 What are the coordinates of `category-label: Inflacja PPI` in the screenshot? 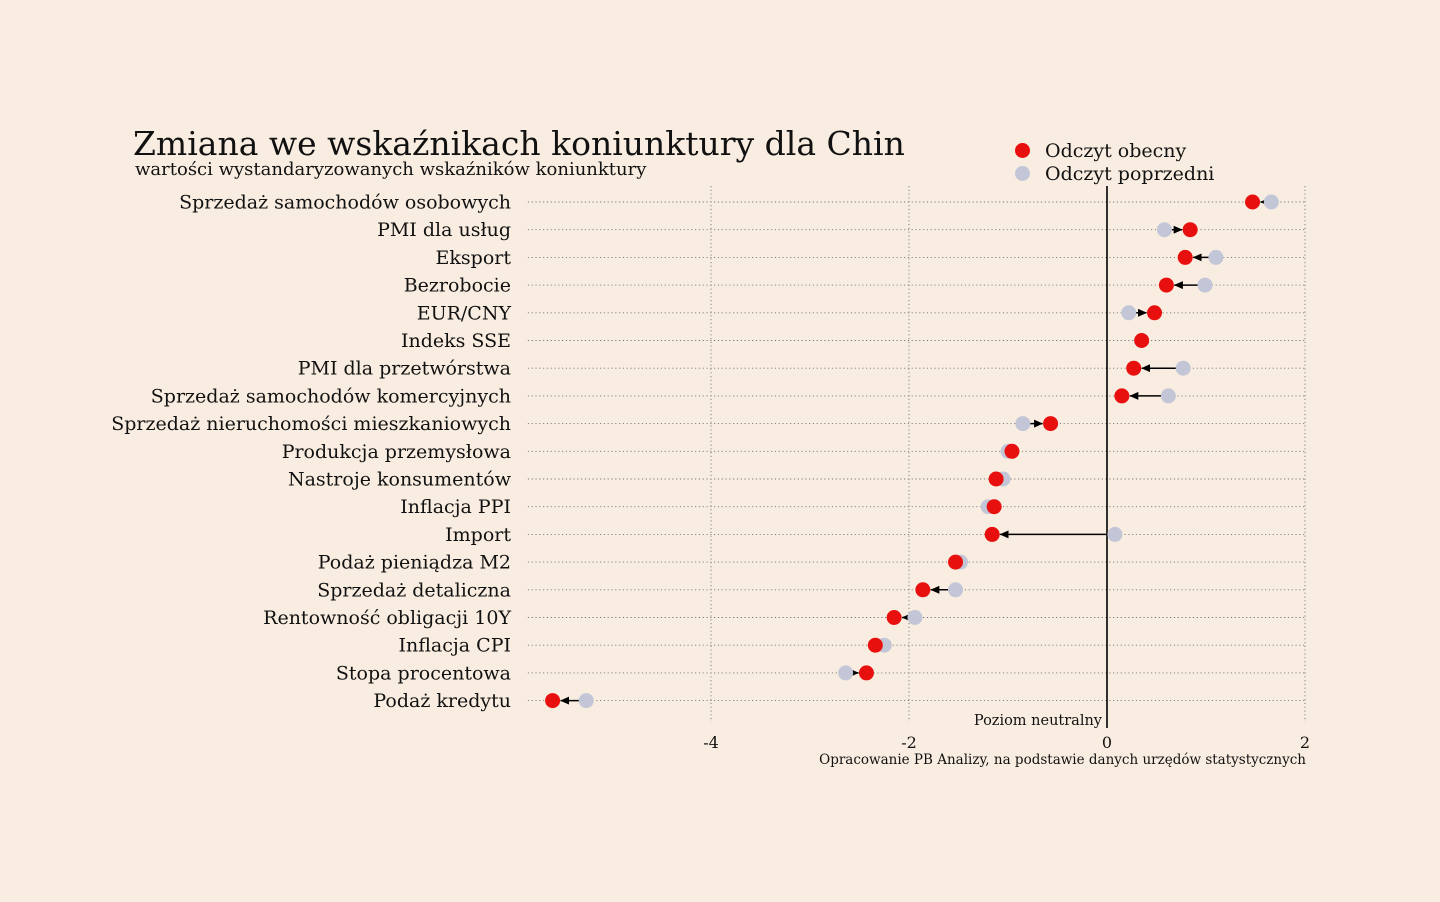 It's located at (455, 507).